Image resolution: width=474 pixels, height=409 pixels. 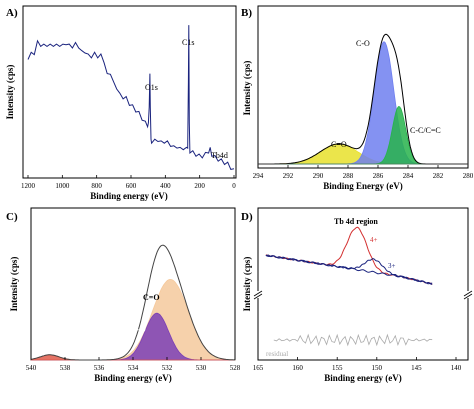 I want to click on panel-c-x-tick-label: 528, so click(x=235, y=368).